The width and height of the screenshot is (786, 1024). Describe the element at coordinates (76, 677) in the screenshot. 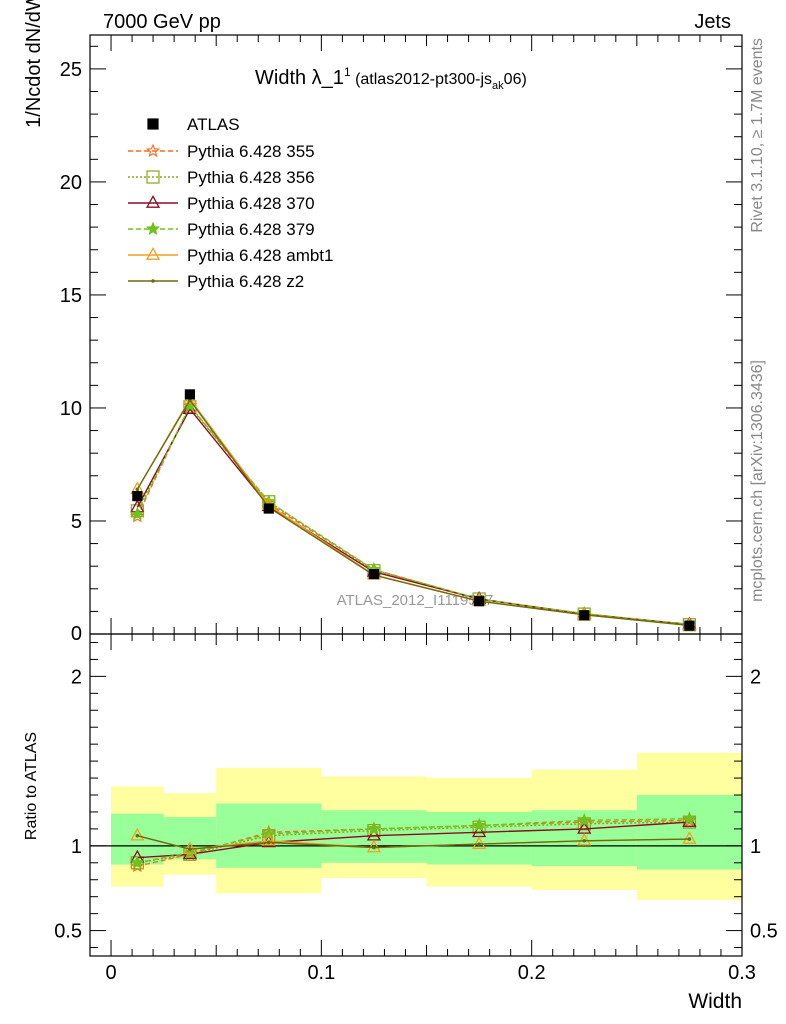

I see `ratio-y-tick-label: 2` at that location.